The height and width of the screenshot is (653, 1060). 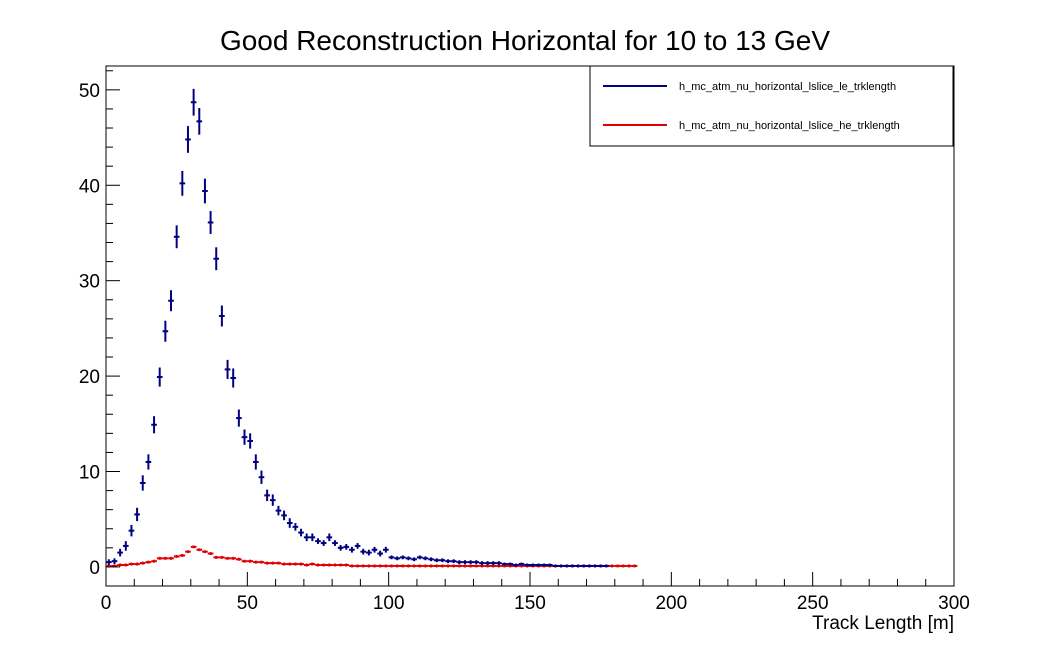 I want to click on x-tick-label: 250, so click(x=813, y=603).